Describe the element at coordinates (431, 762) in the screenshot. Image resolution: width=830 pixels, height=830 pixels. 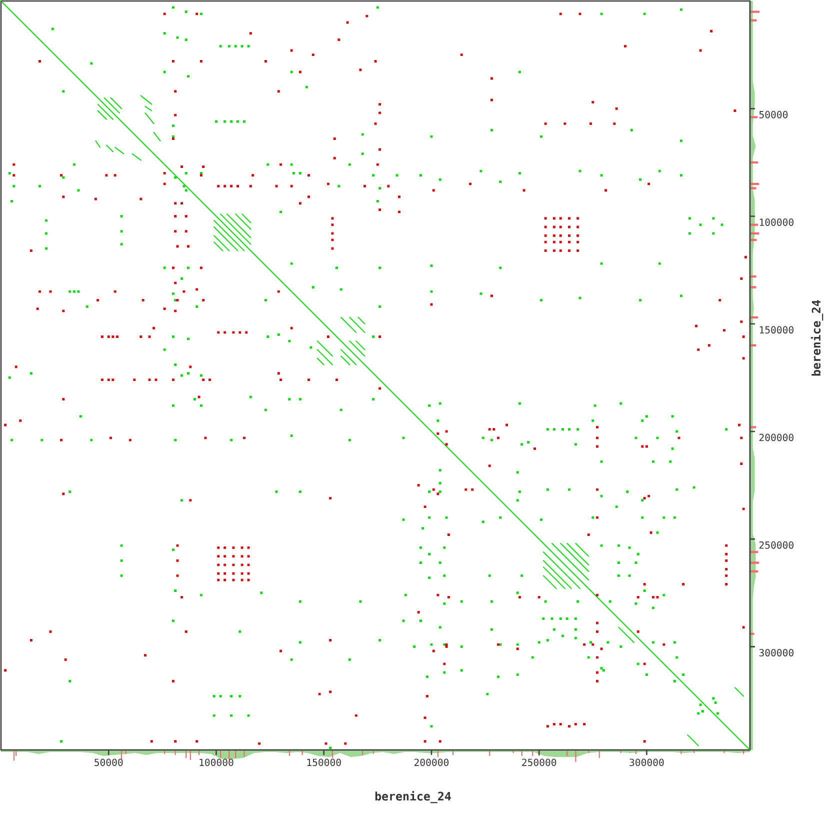
I see `x-tick-label: 200000` at that location.